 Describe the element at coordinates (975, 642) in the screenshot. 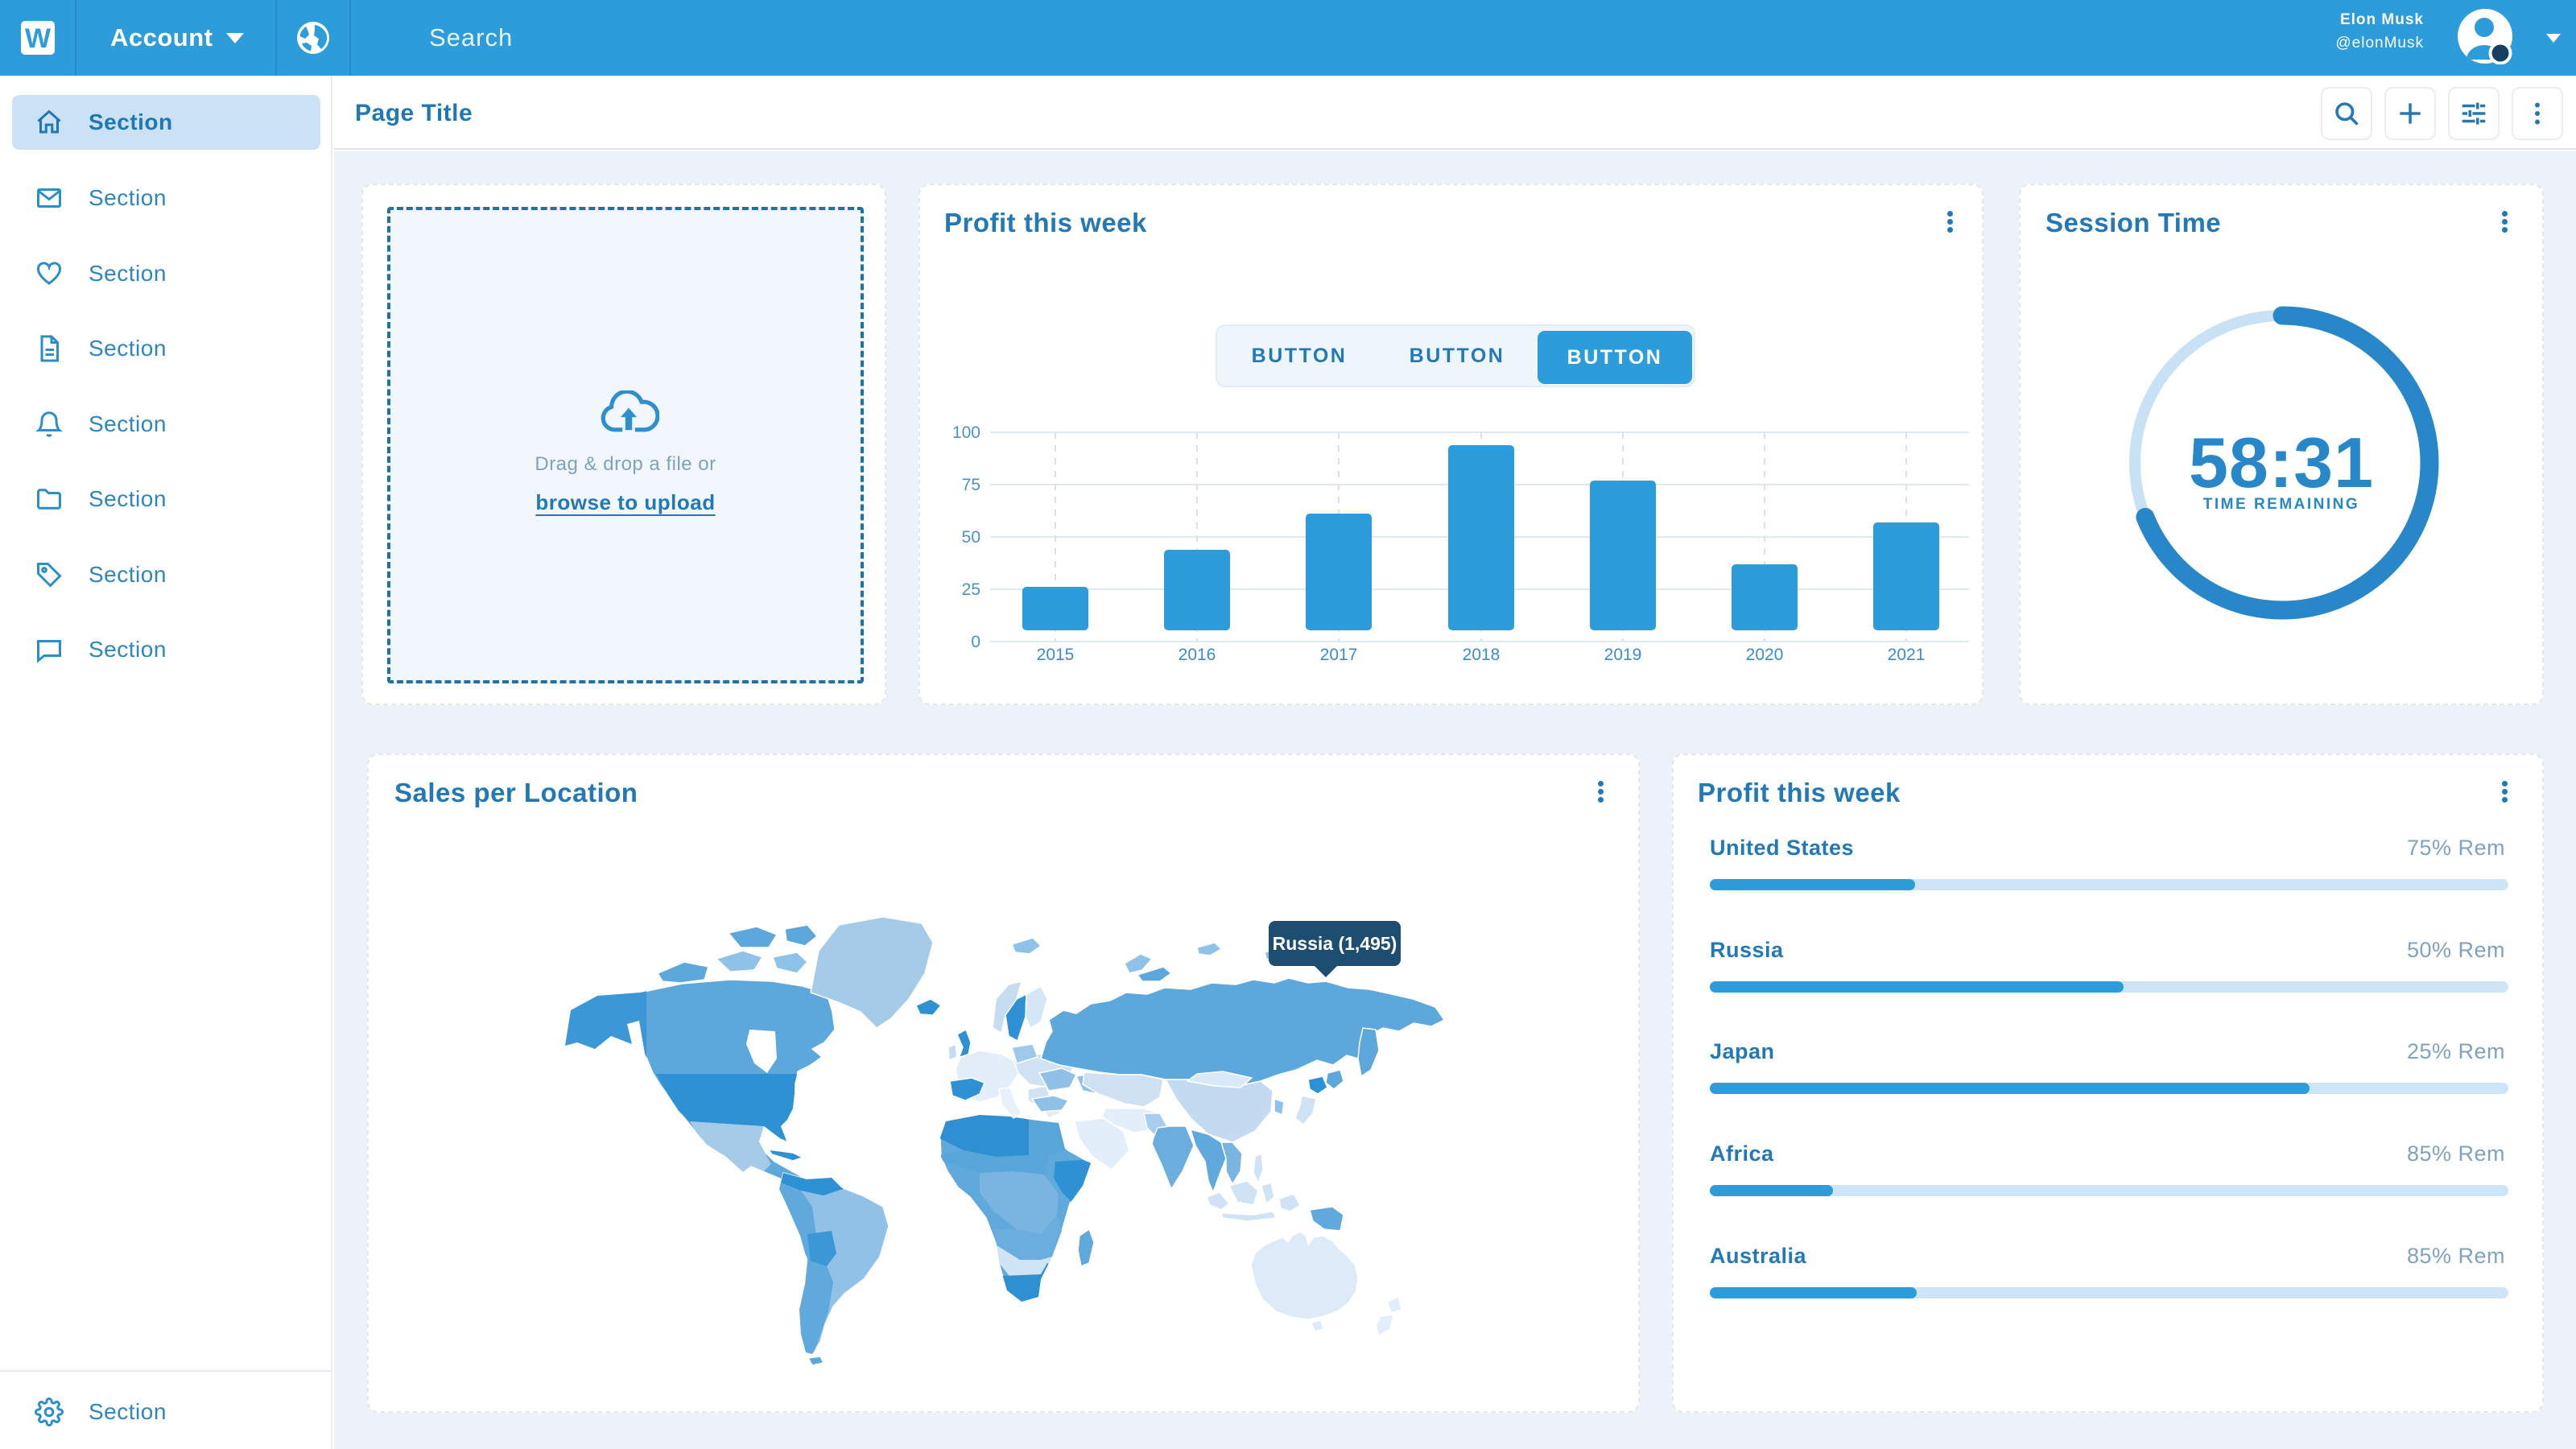

I see `svg-text: 0` at that location.